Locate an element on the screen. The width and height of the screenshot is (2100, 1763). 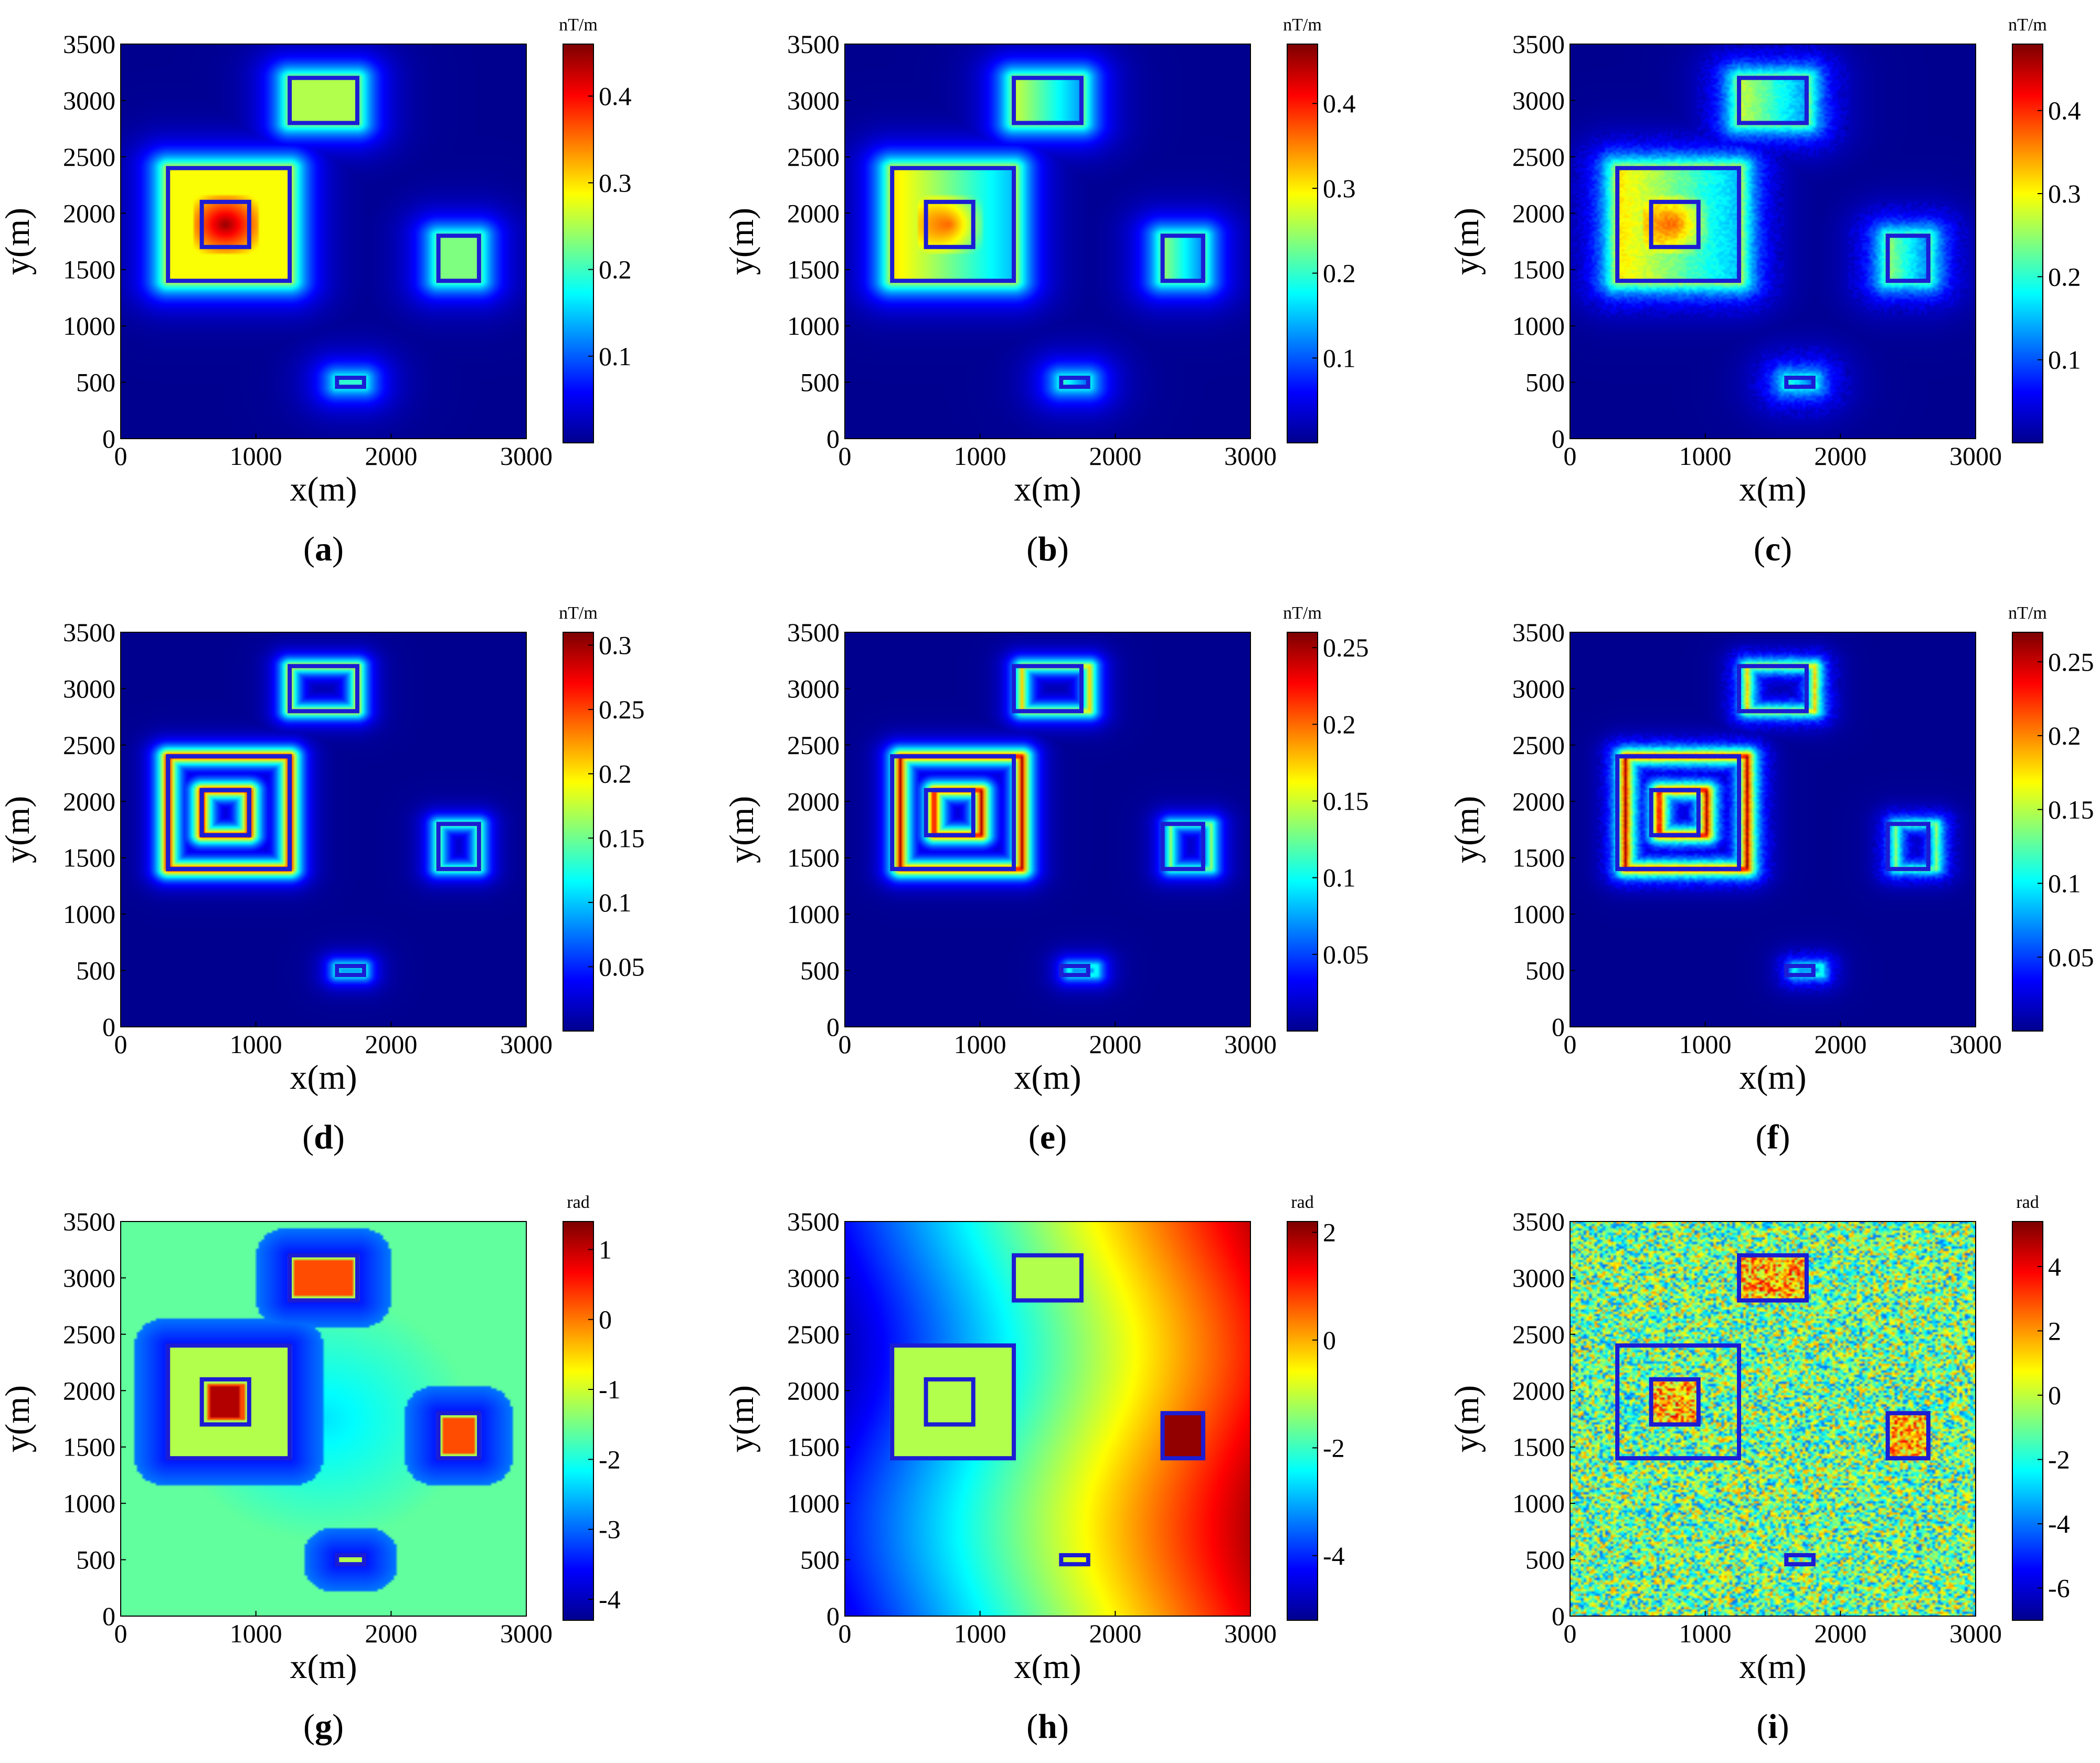
heatmap-h is located at coordinates (1047, 1419).